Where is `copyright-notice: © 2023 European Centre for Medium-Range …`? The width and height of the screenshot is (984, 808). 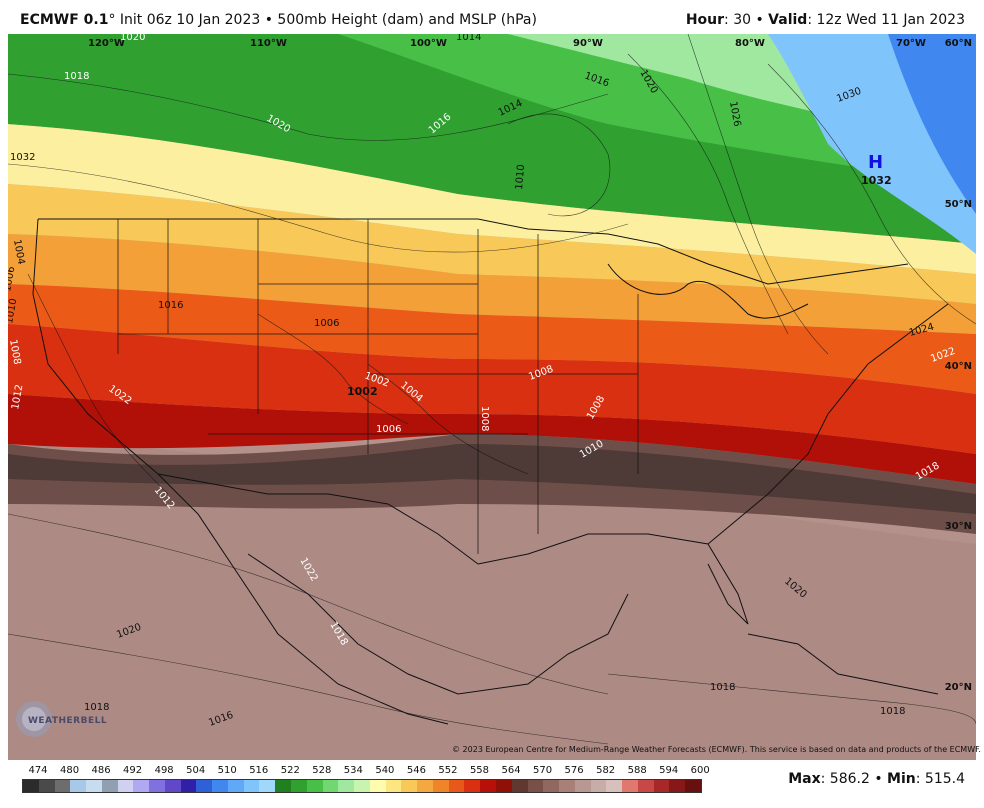 copyright-notice: © 2023 European Centre for Medium-Range … is located at coordinates (716, 749).